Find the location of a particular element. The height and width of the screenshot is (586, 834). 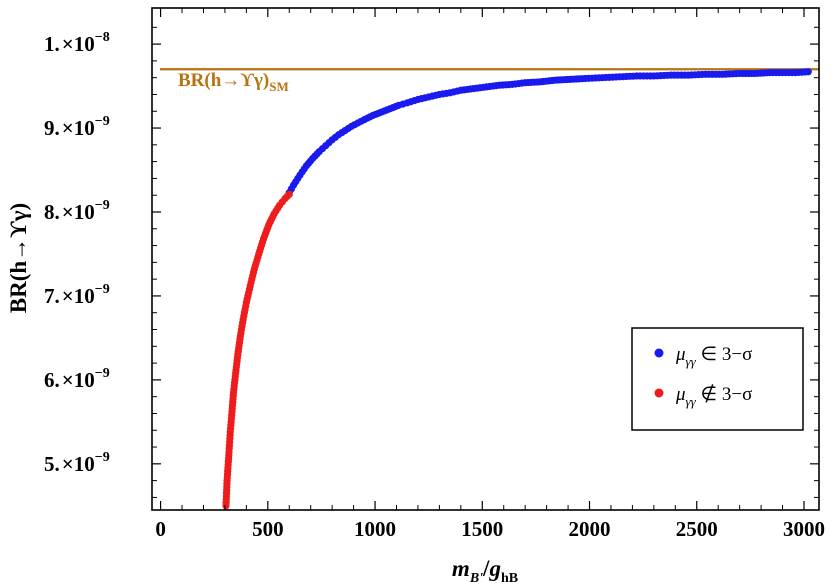

x-tick-label: 1500 is located at coordinates (482, 529).